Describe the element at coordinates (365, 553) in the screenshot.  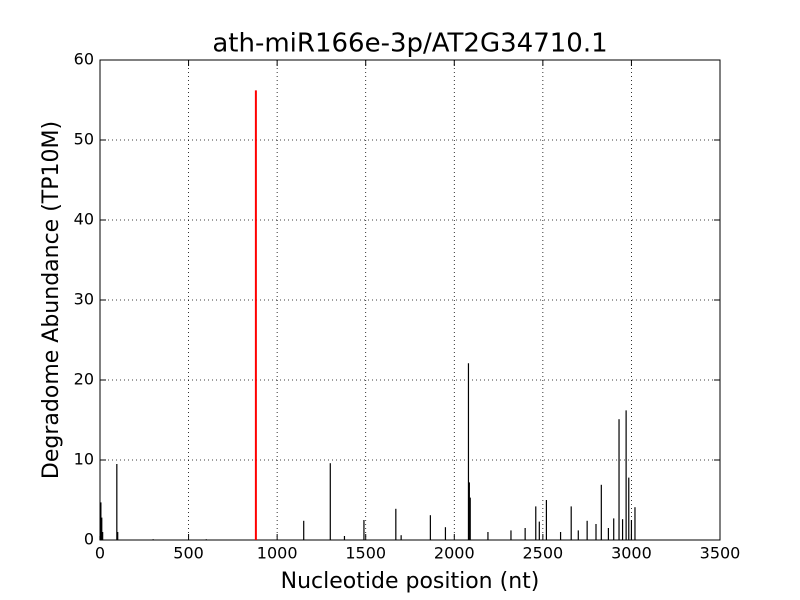
I see `x-tick-label: 1500` at that location.